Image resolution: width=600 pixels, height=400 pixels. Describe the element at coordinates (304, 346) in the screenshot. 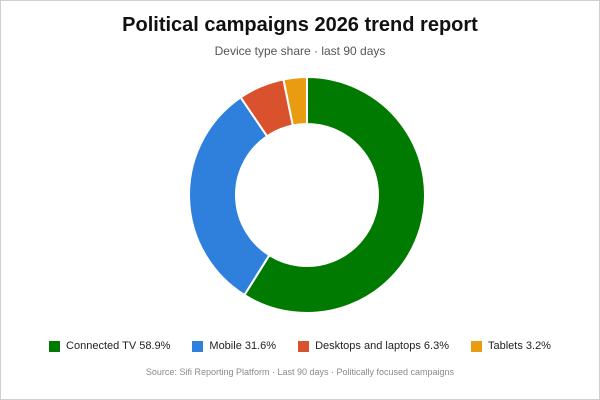

I see `legend-swatch-desktops-and-laptops` at that location.